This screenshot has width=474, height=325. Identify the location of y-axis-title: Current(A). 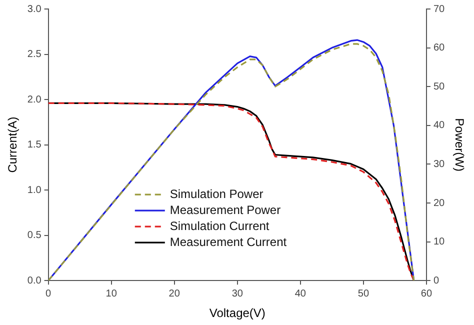
(13, 144).